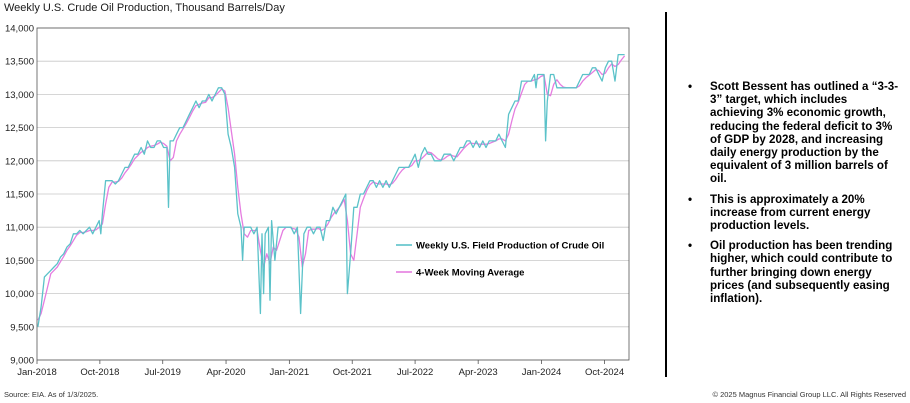  I want to click on x-tick-label: Apr-2023, so click(478, 372).